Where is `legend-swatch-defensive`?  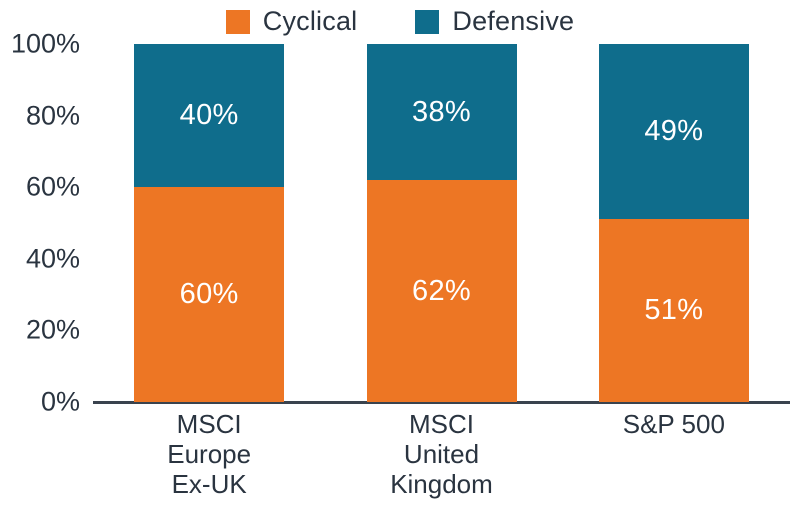
legend-swatch-defensive is located at coordinates (427, 21).